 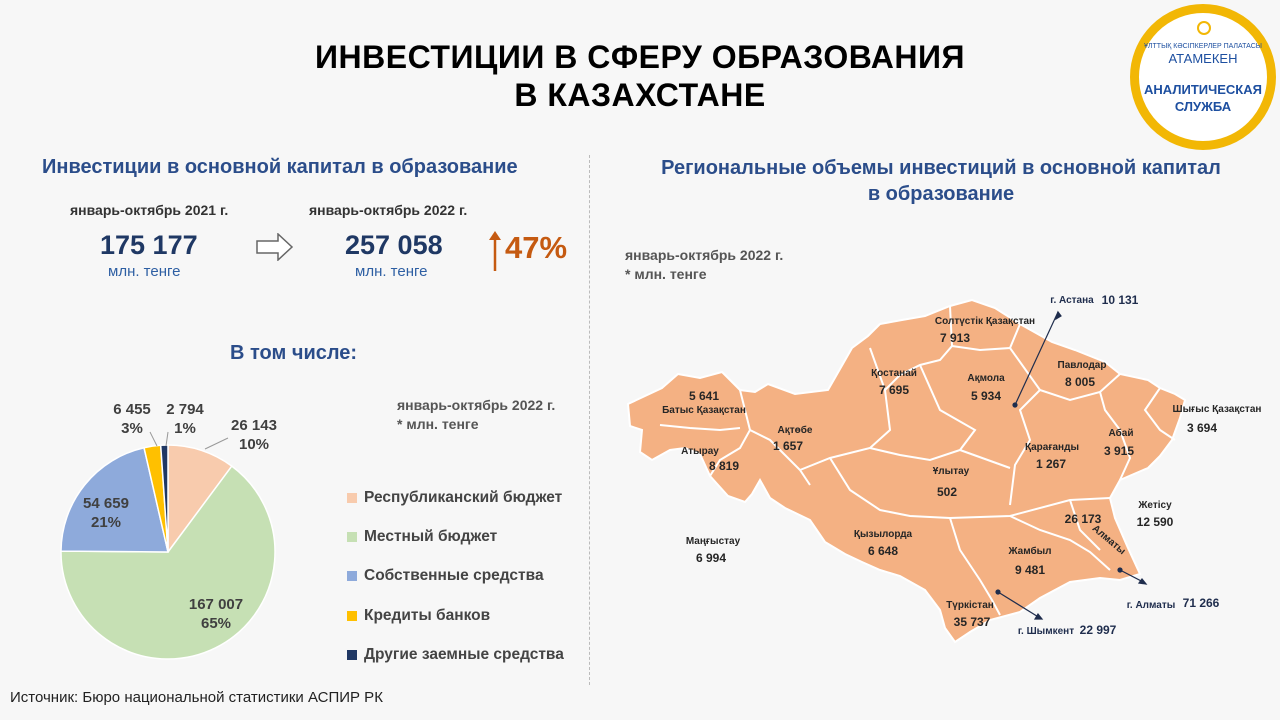 I want to click on region-name-zhambyl: Жамбыл, so click(x=1029, y=551).